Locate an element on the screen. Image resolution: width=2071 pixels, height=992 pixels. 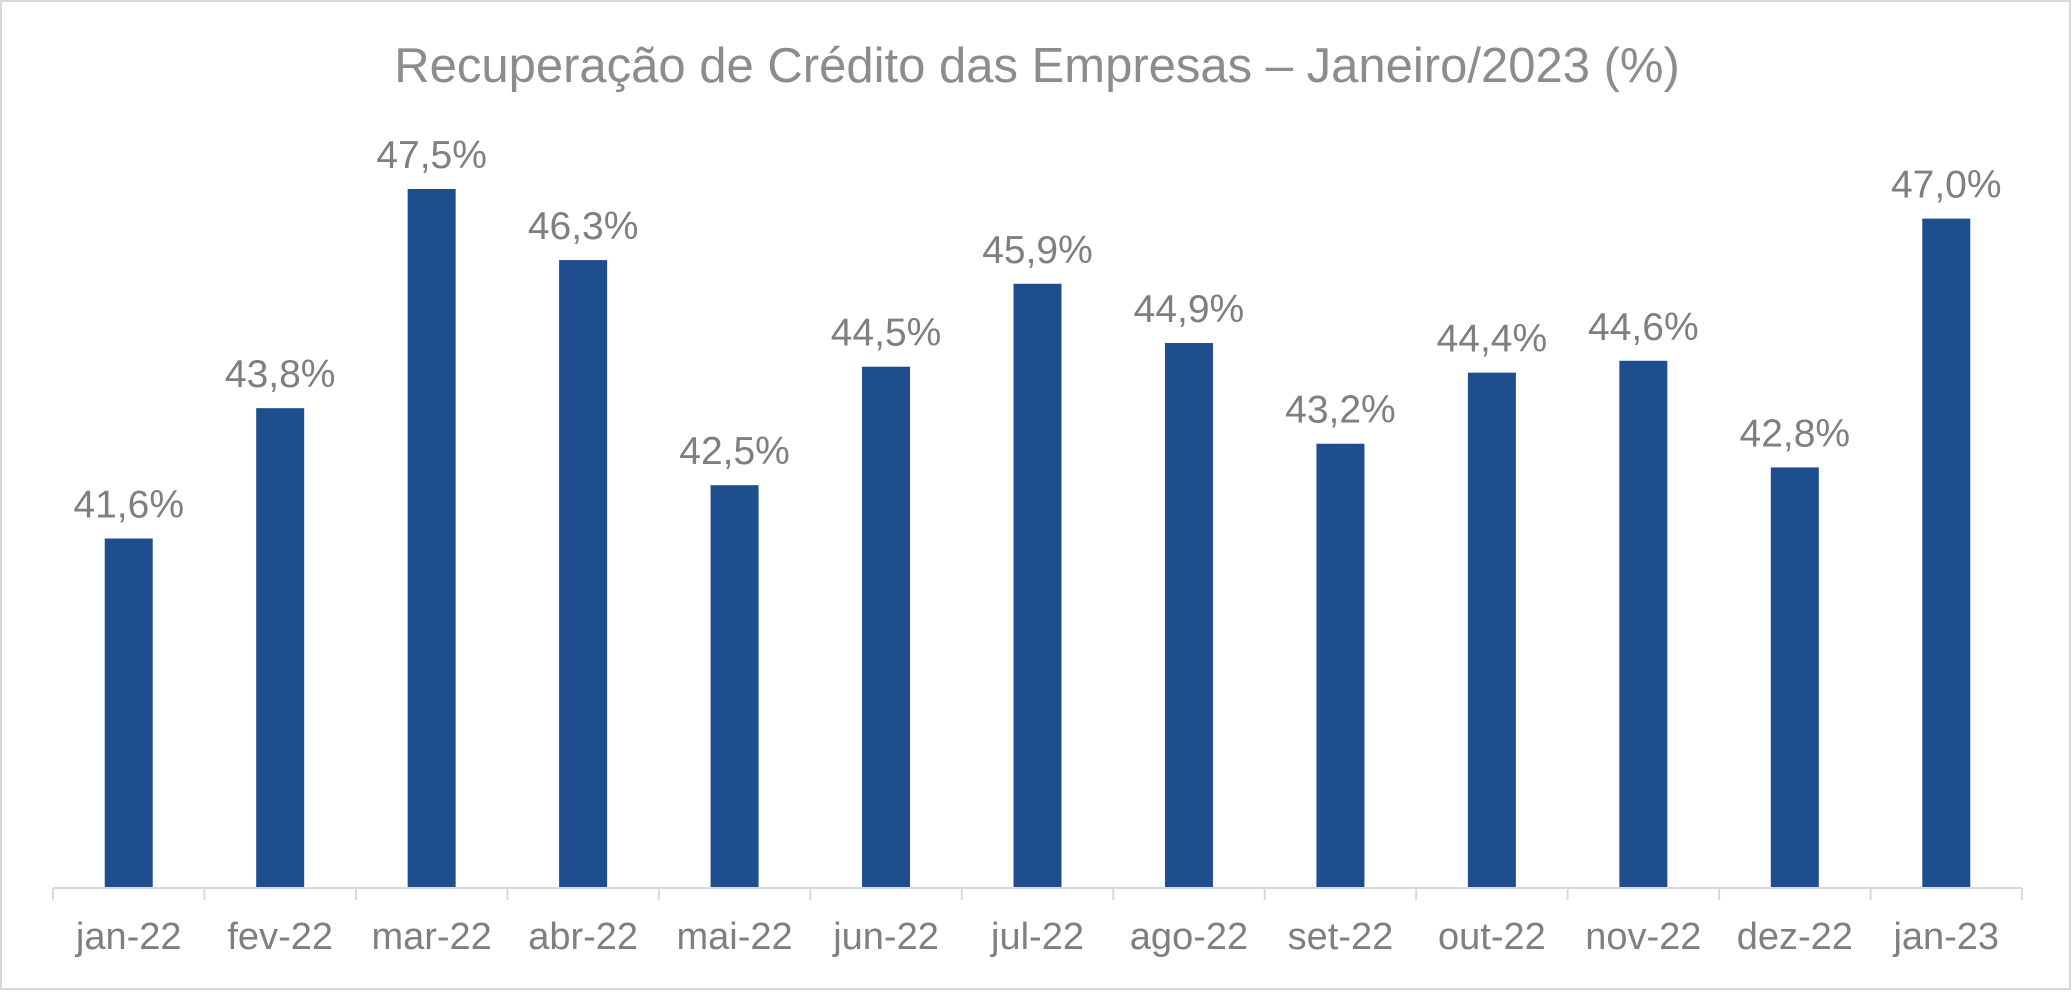
x-tick-label-set-22: set-22 is located at coordinates (1341, 937).